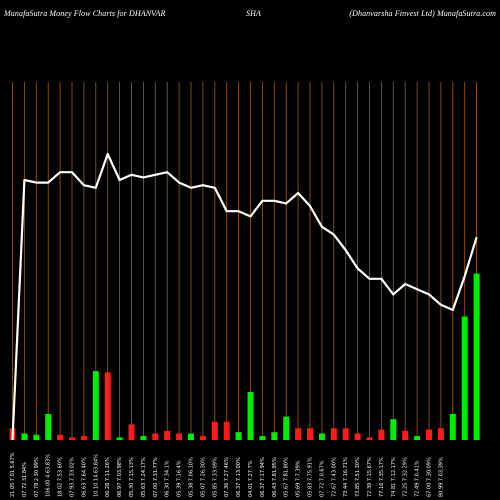 The width and height of the screenshot is (500, 500). I want to click on x-tick-label: 10.10 14.63.84%, so click(96, 475).